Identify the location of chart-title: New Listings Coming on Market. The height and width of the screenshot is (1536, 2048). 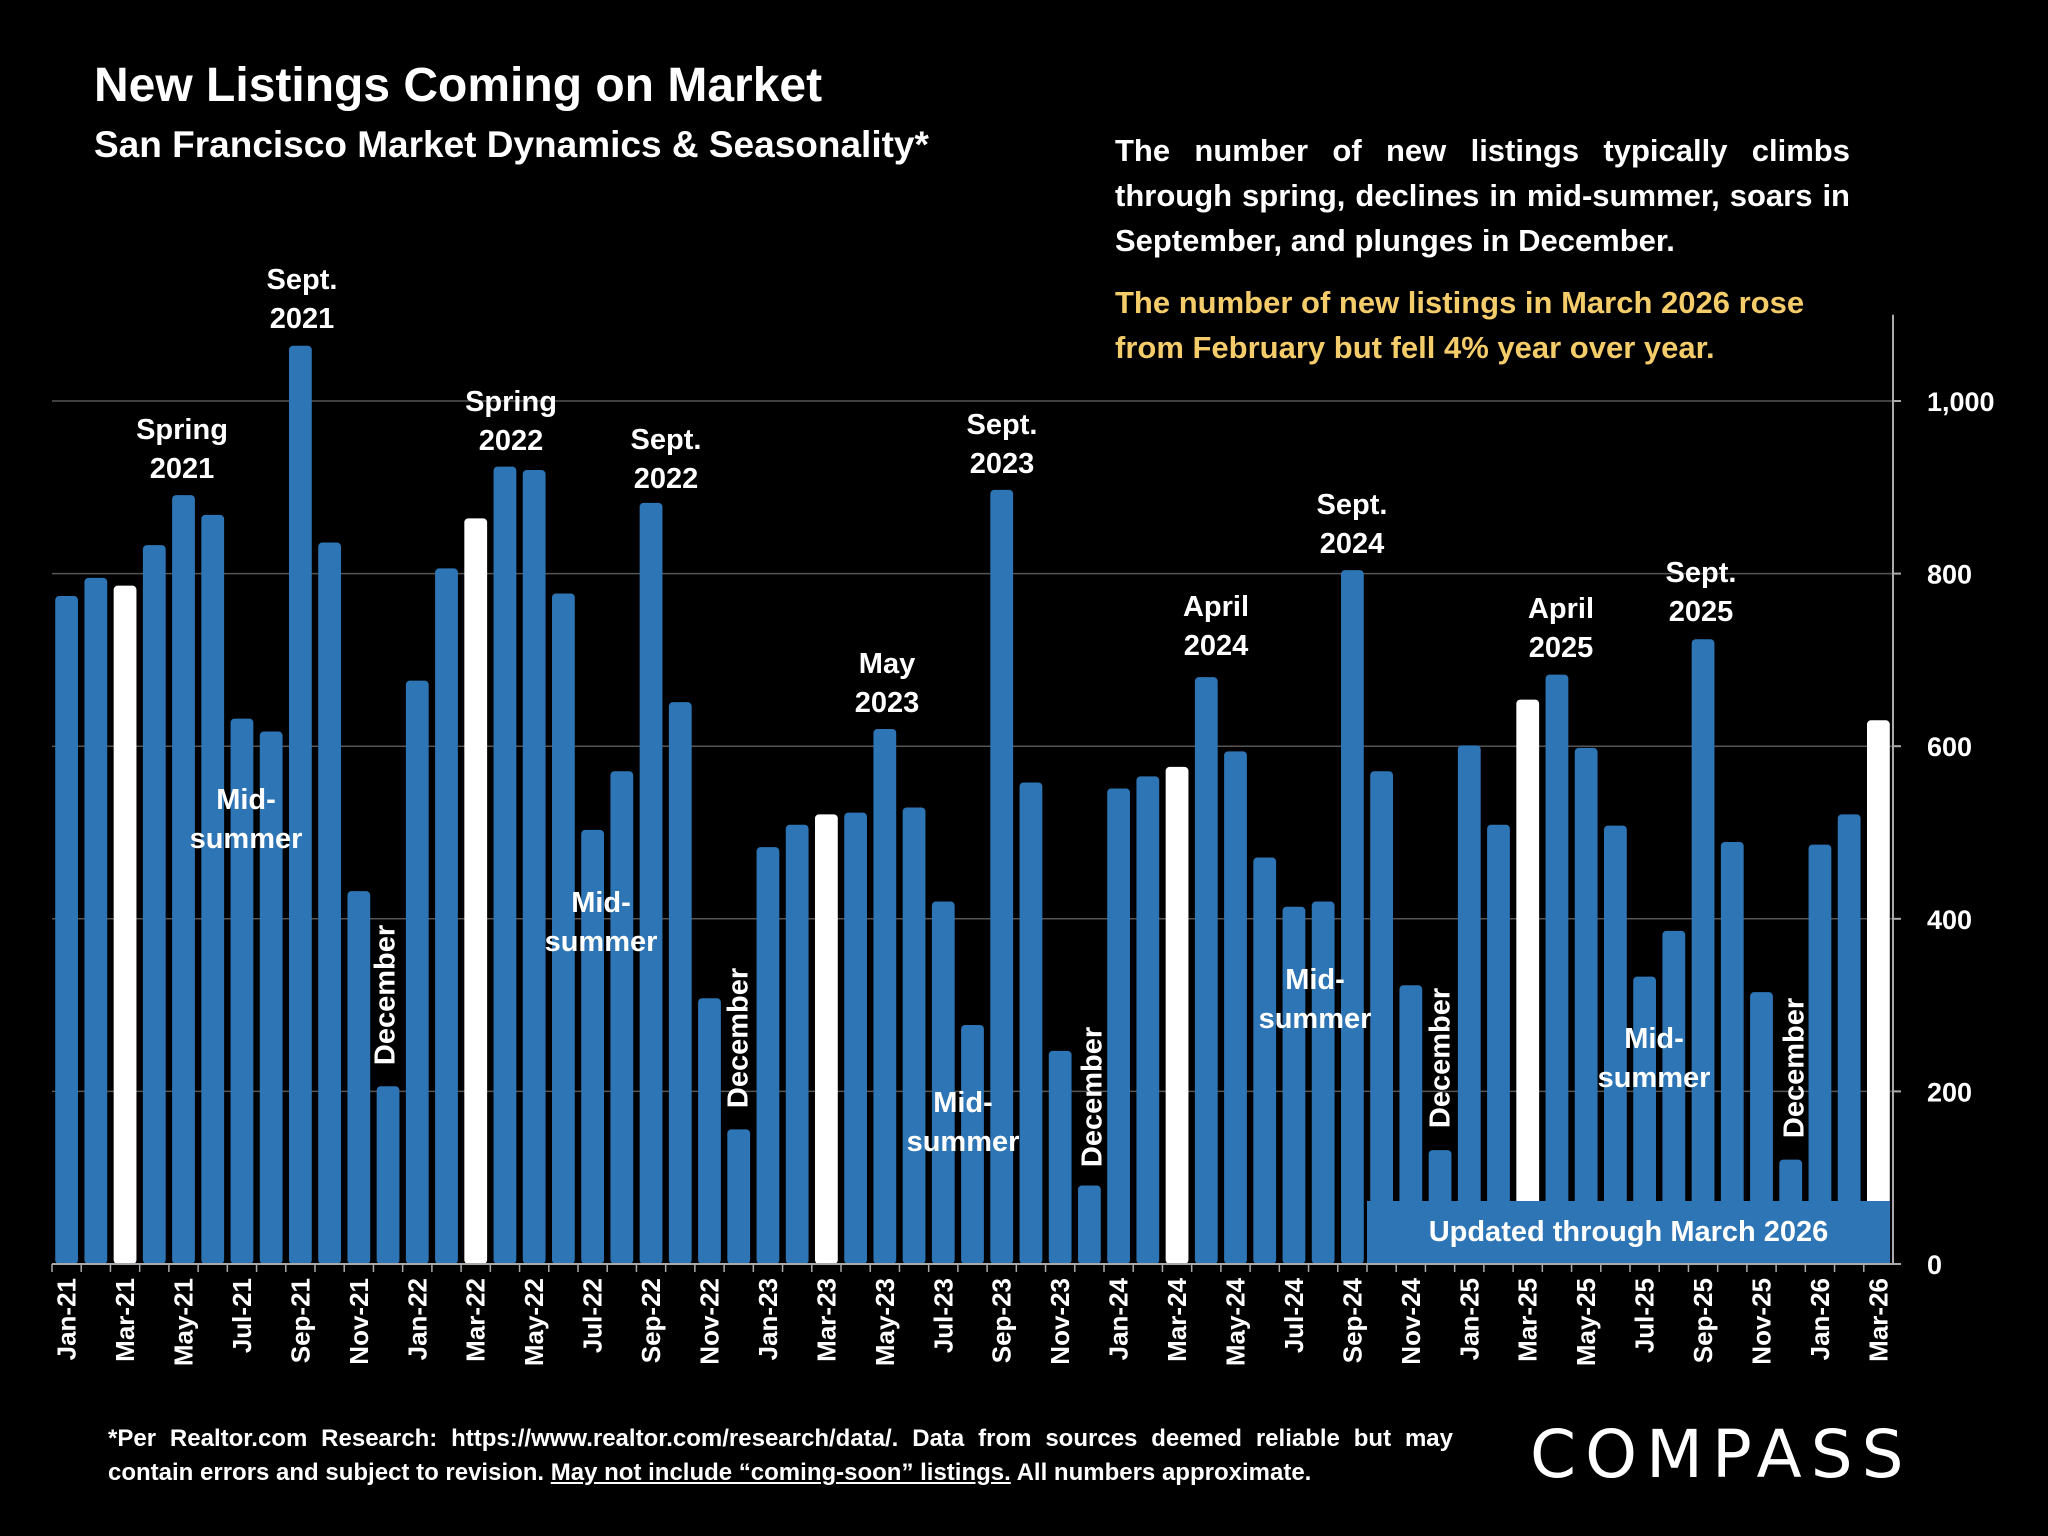
(458, 85).